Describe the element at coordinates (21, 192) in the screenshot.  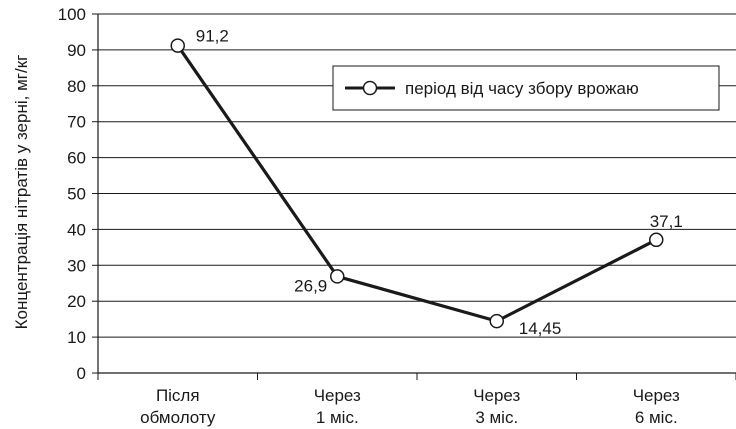
I see `y-axis-title: Концентрація нітратів у зерні, мг/кг` at that location.